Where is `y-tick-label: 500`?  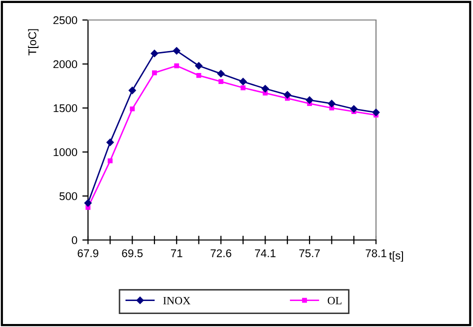
y-tick-label: 500 is located at coordinates (68, 196).